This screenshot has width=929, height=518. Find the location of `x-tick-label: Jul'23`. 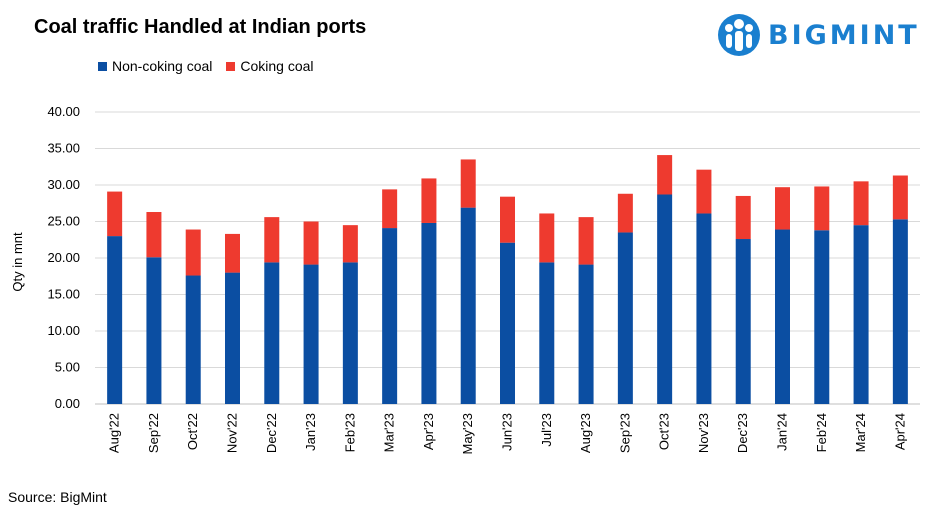

x-tick-label: Jul'23 is located at coordinates (546, 430).